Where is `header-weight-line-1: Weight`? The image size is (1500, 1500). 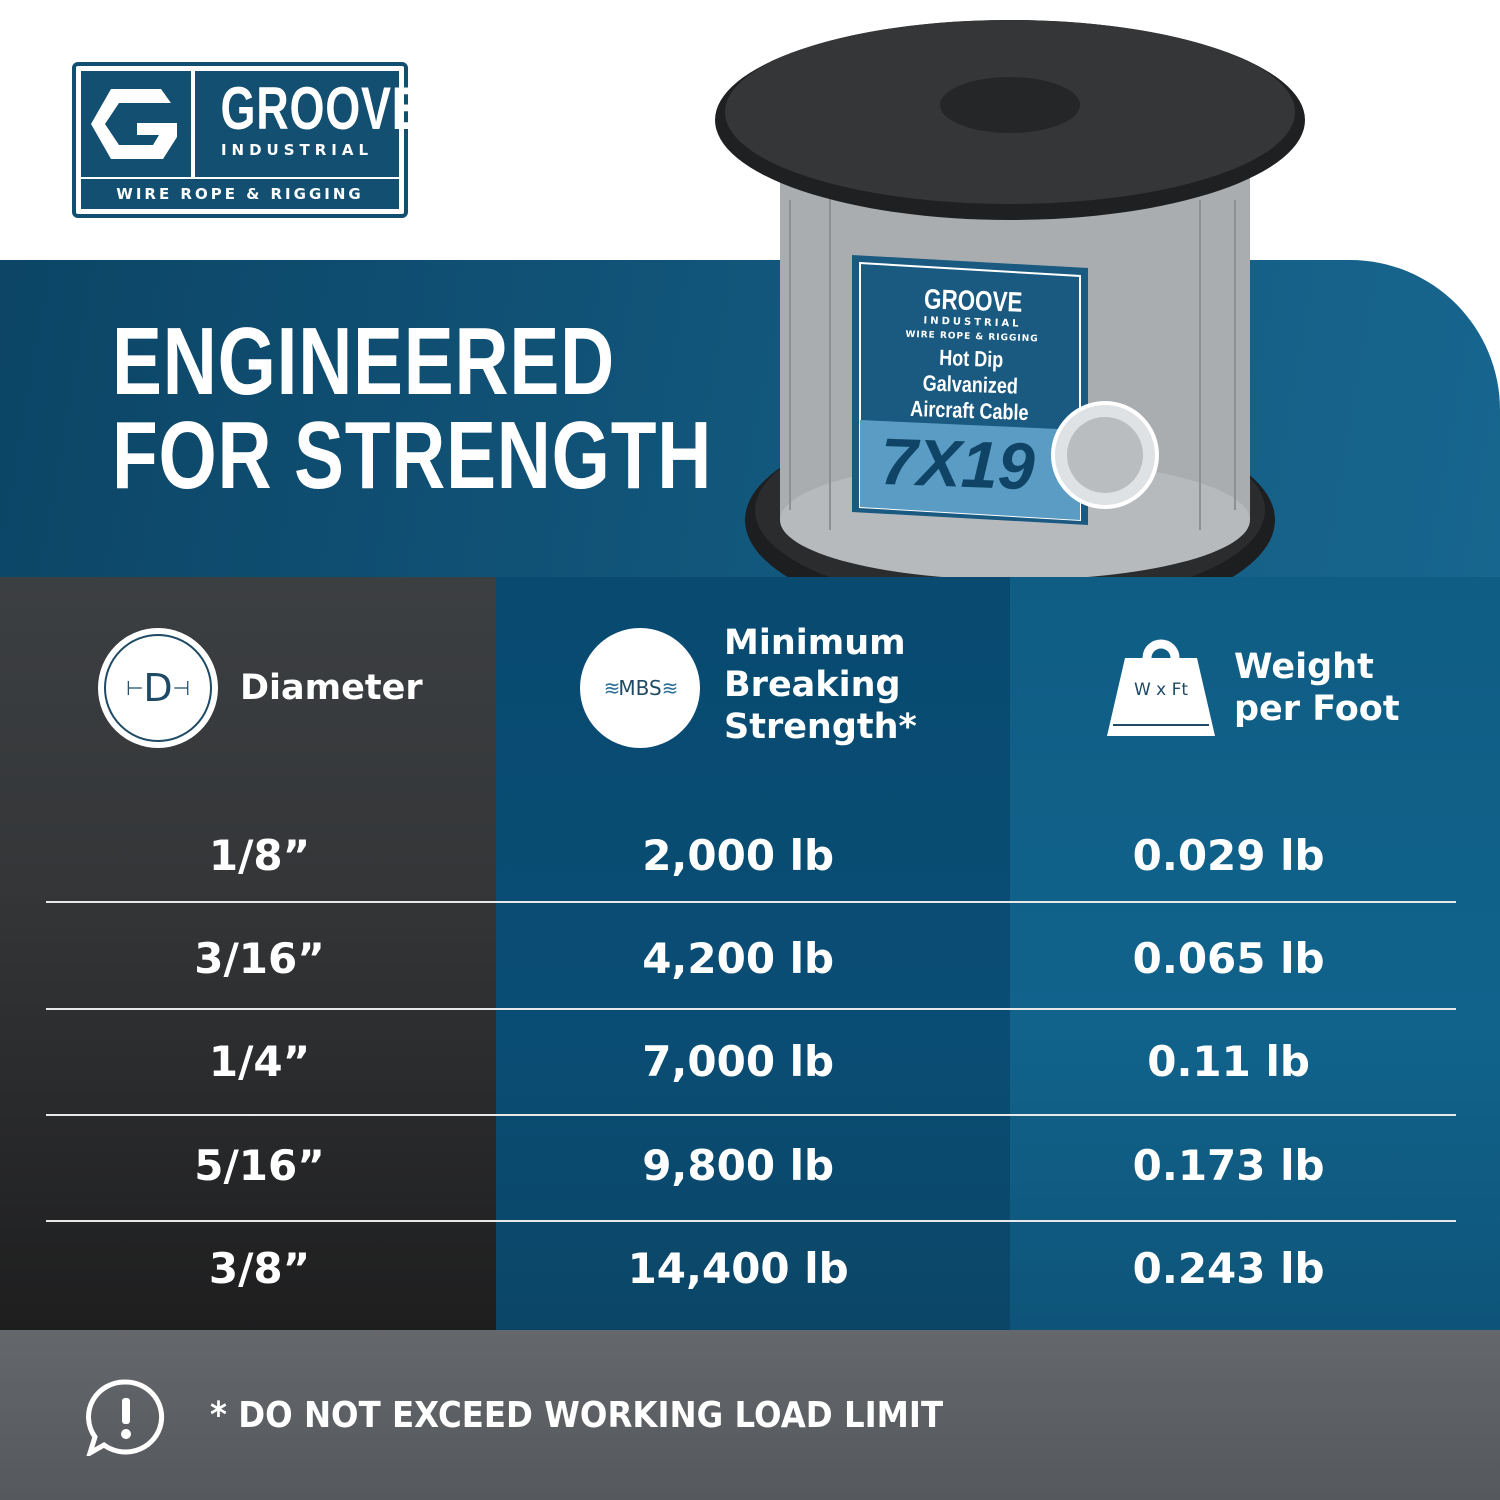
header-weight-line-1: Weight is located at coordinates (1304, 667).